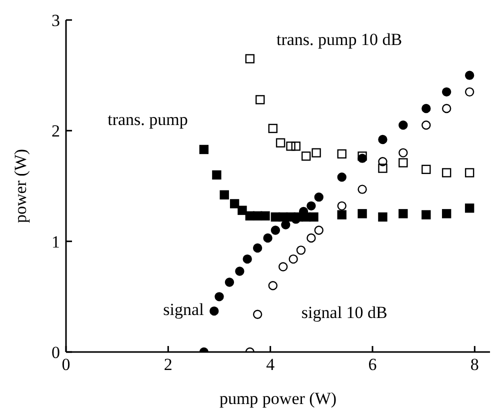 This screenshot has height=415, width=503. What do you see at coordinates (56, 131) in the screenshot?
I see `y-tick-label: 2` at bounding box center [56, 131].